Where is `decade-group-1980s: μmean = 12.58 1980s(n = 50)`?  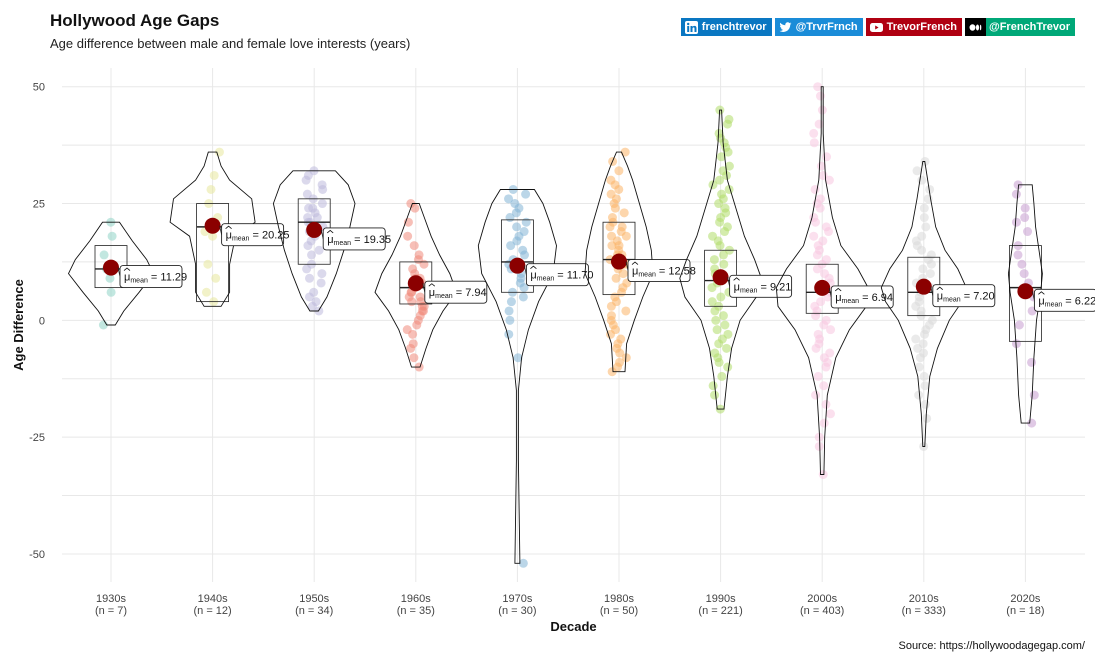
decade-group-1980s: μmean = 12.58 1980s(n = 50) is located at coordinates (640, 382).